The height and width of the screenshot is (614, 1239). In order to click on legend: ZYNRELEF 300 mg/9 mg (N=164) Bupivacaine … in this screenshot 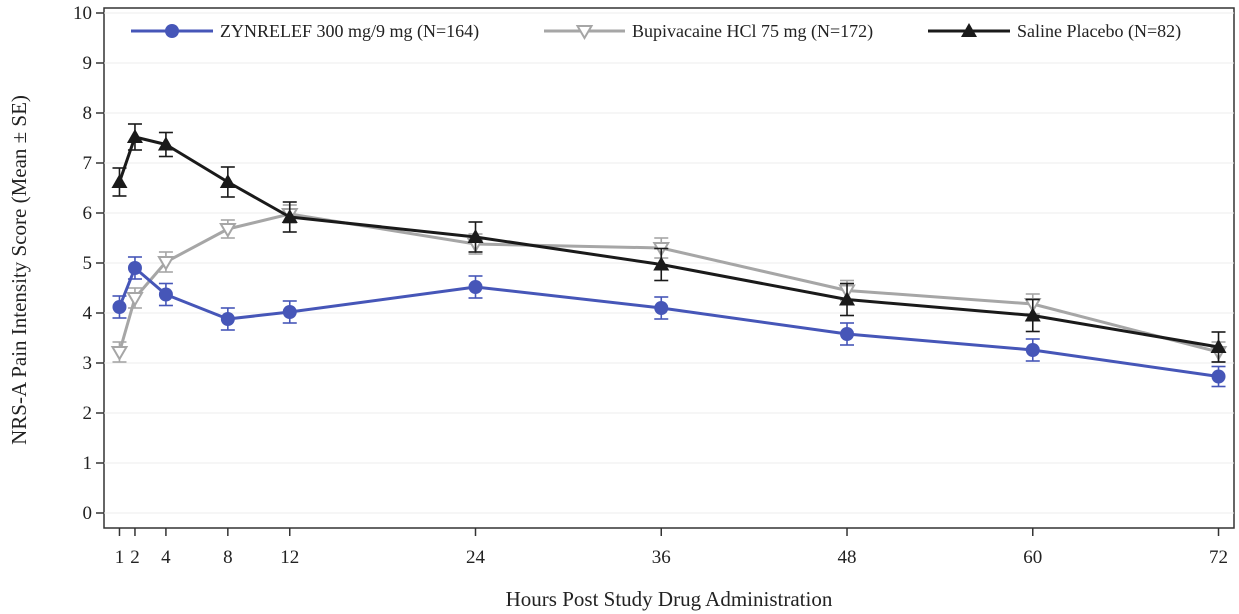, I will do `click(656, 31)`.